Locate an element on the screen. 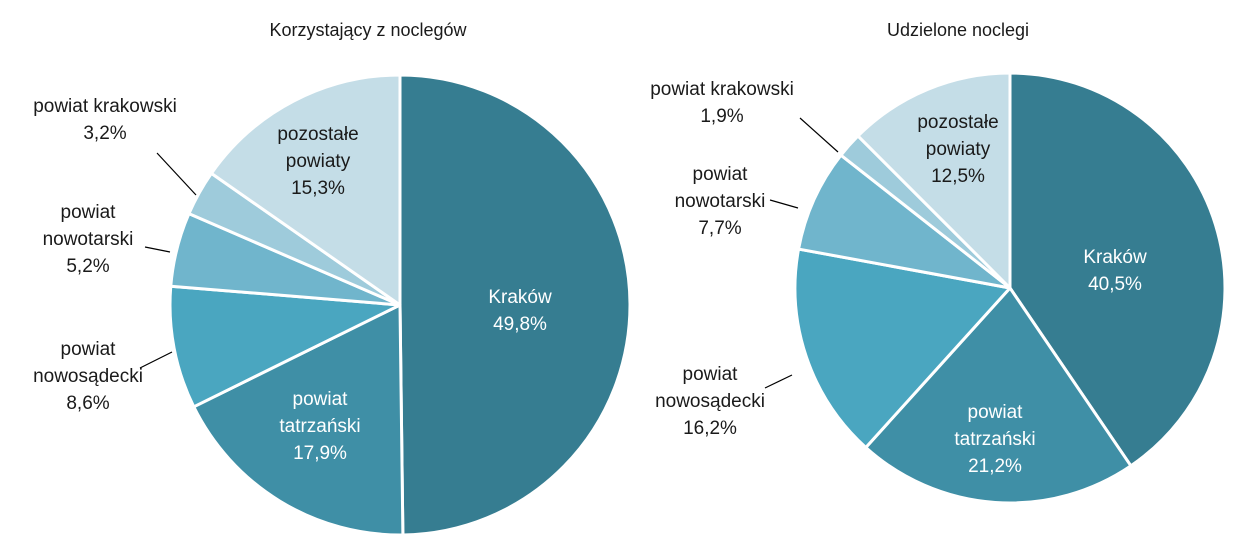  value-label: 17,9% is located at coordinates (320, 453).